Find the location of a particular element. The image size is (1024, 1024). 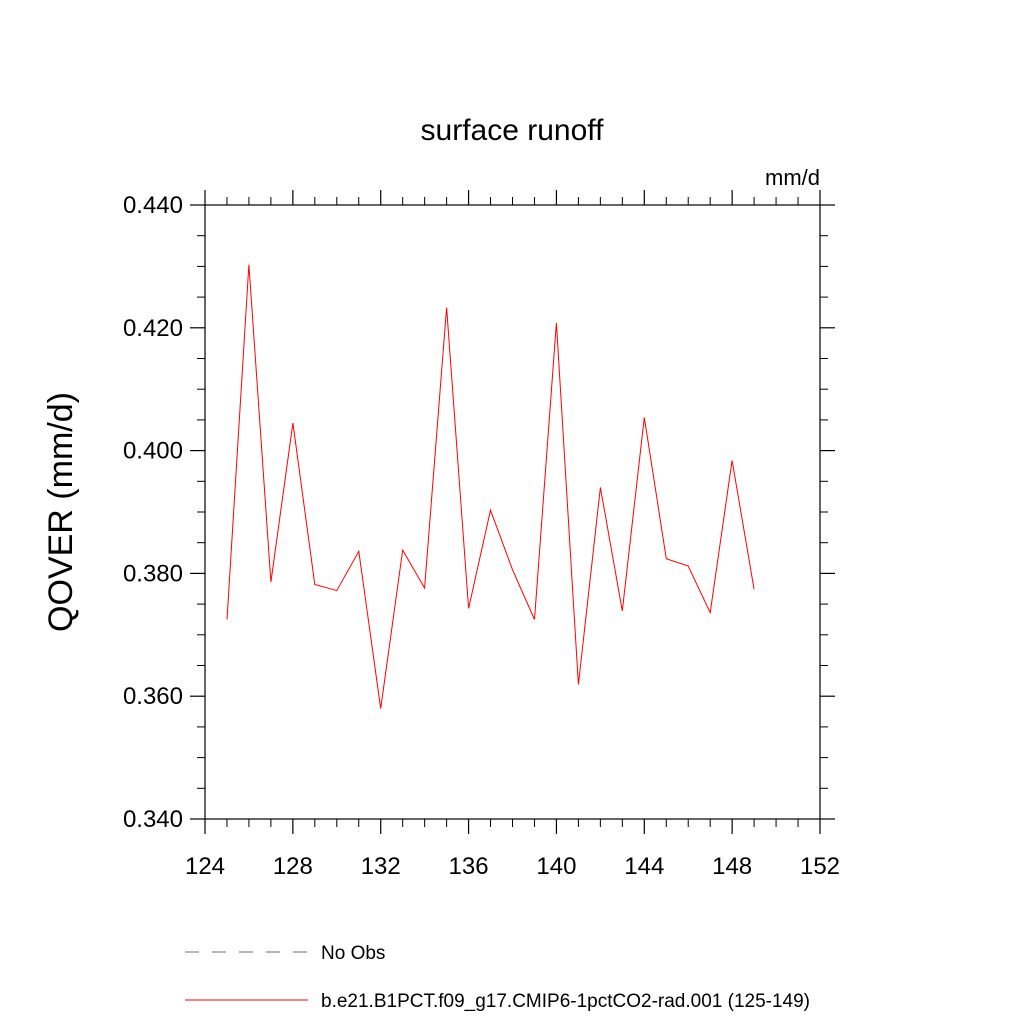

x-tick-label: 140 is located at coordinates (556, 866).